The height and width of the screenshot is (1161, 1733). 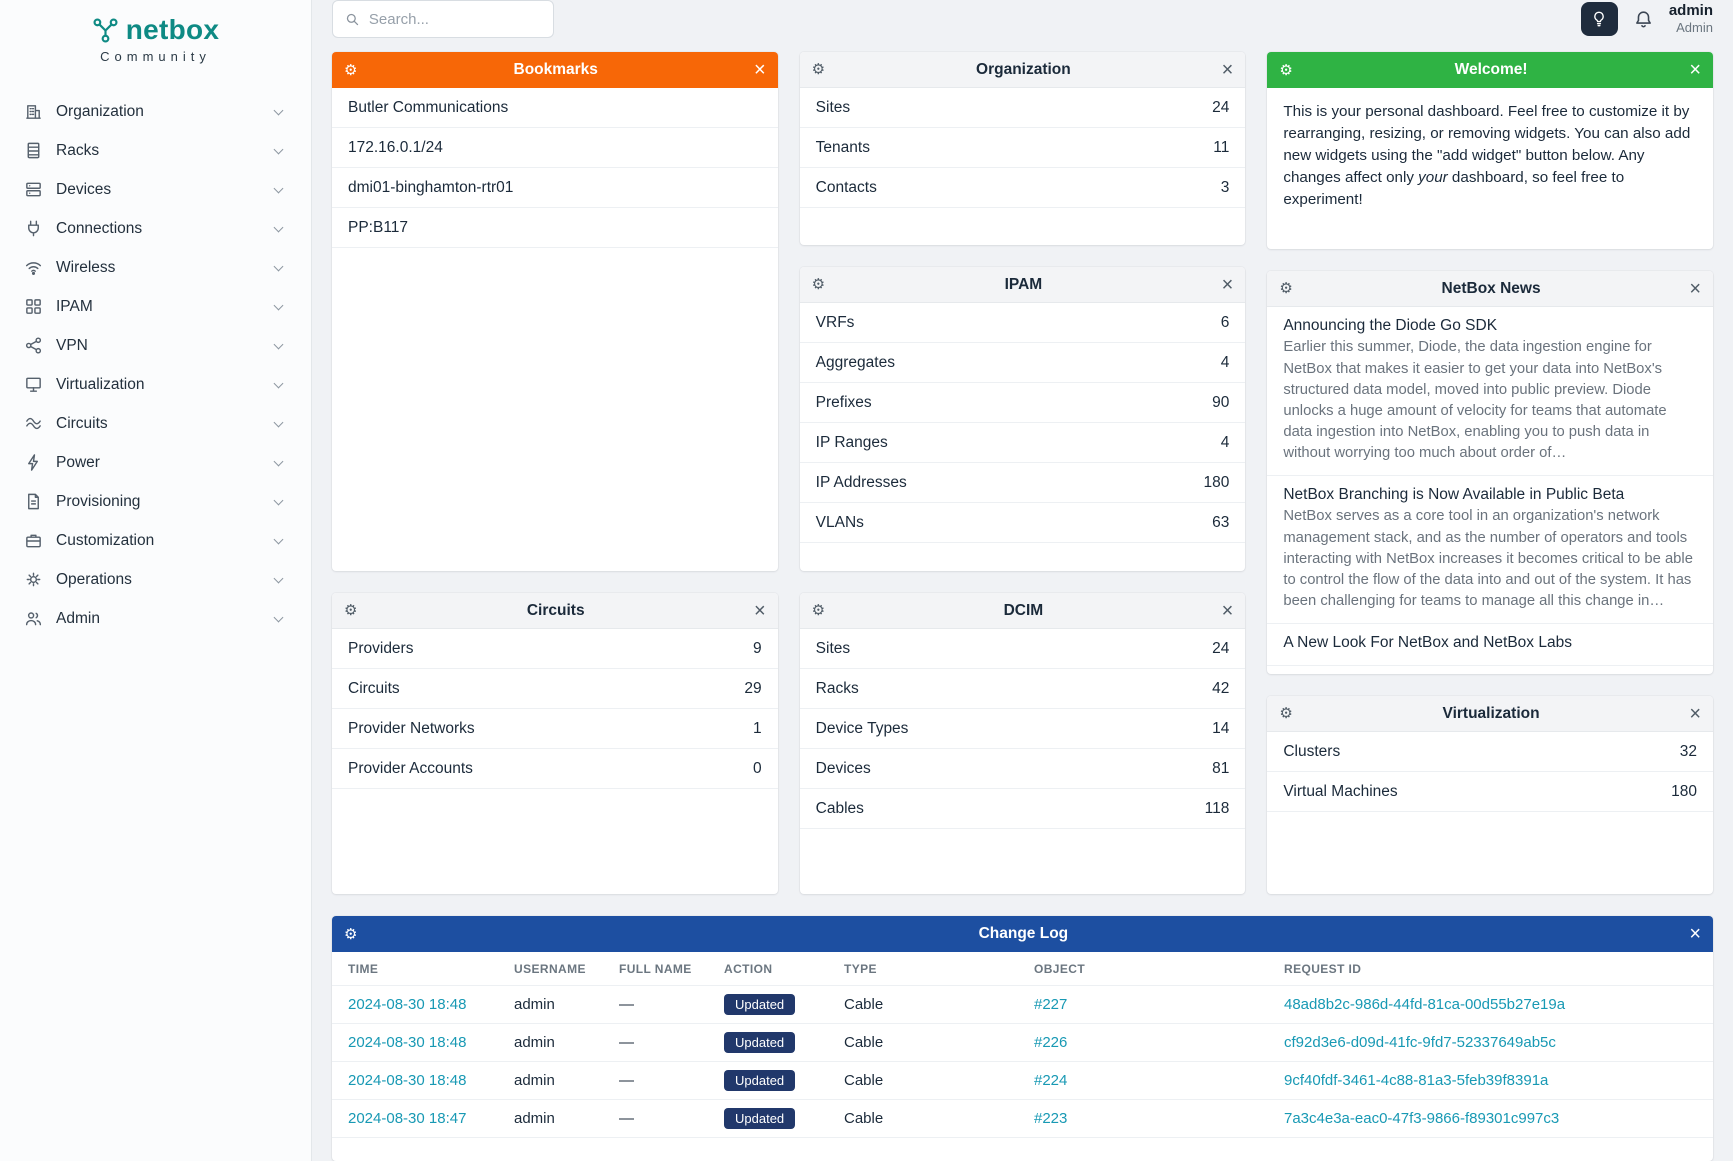 I want to click on stat-row: Virtual Machines 180, so click(x=1490, y=792).